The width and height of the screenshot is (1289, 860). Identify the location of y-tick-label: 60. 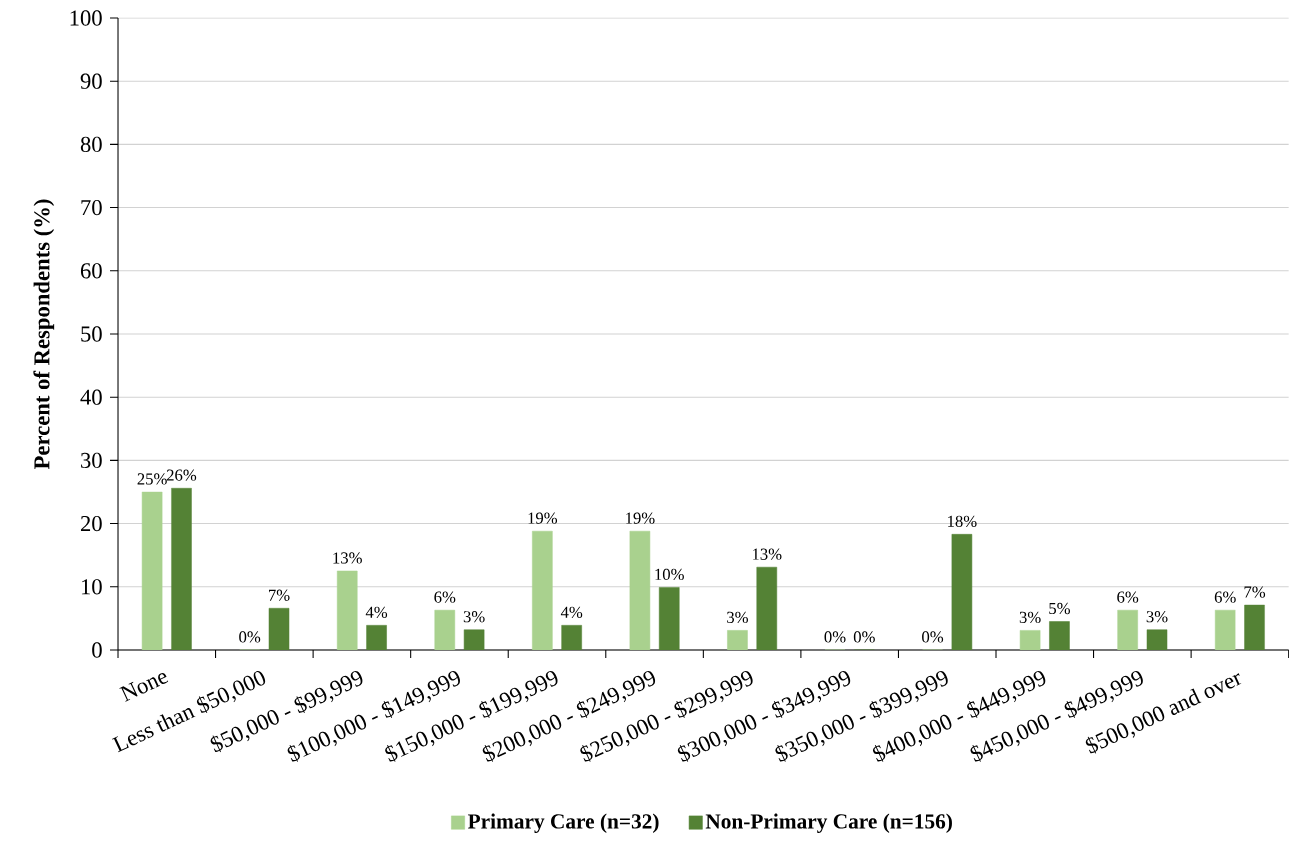
(91, 271).